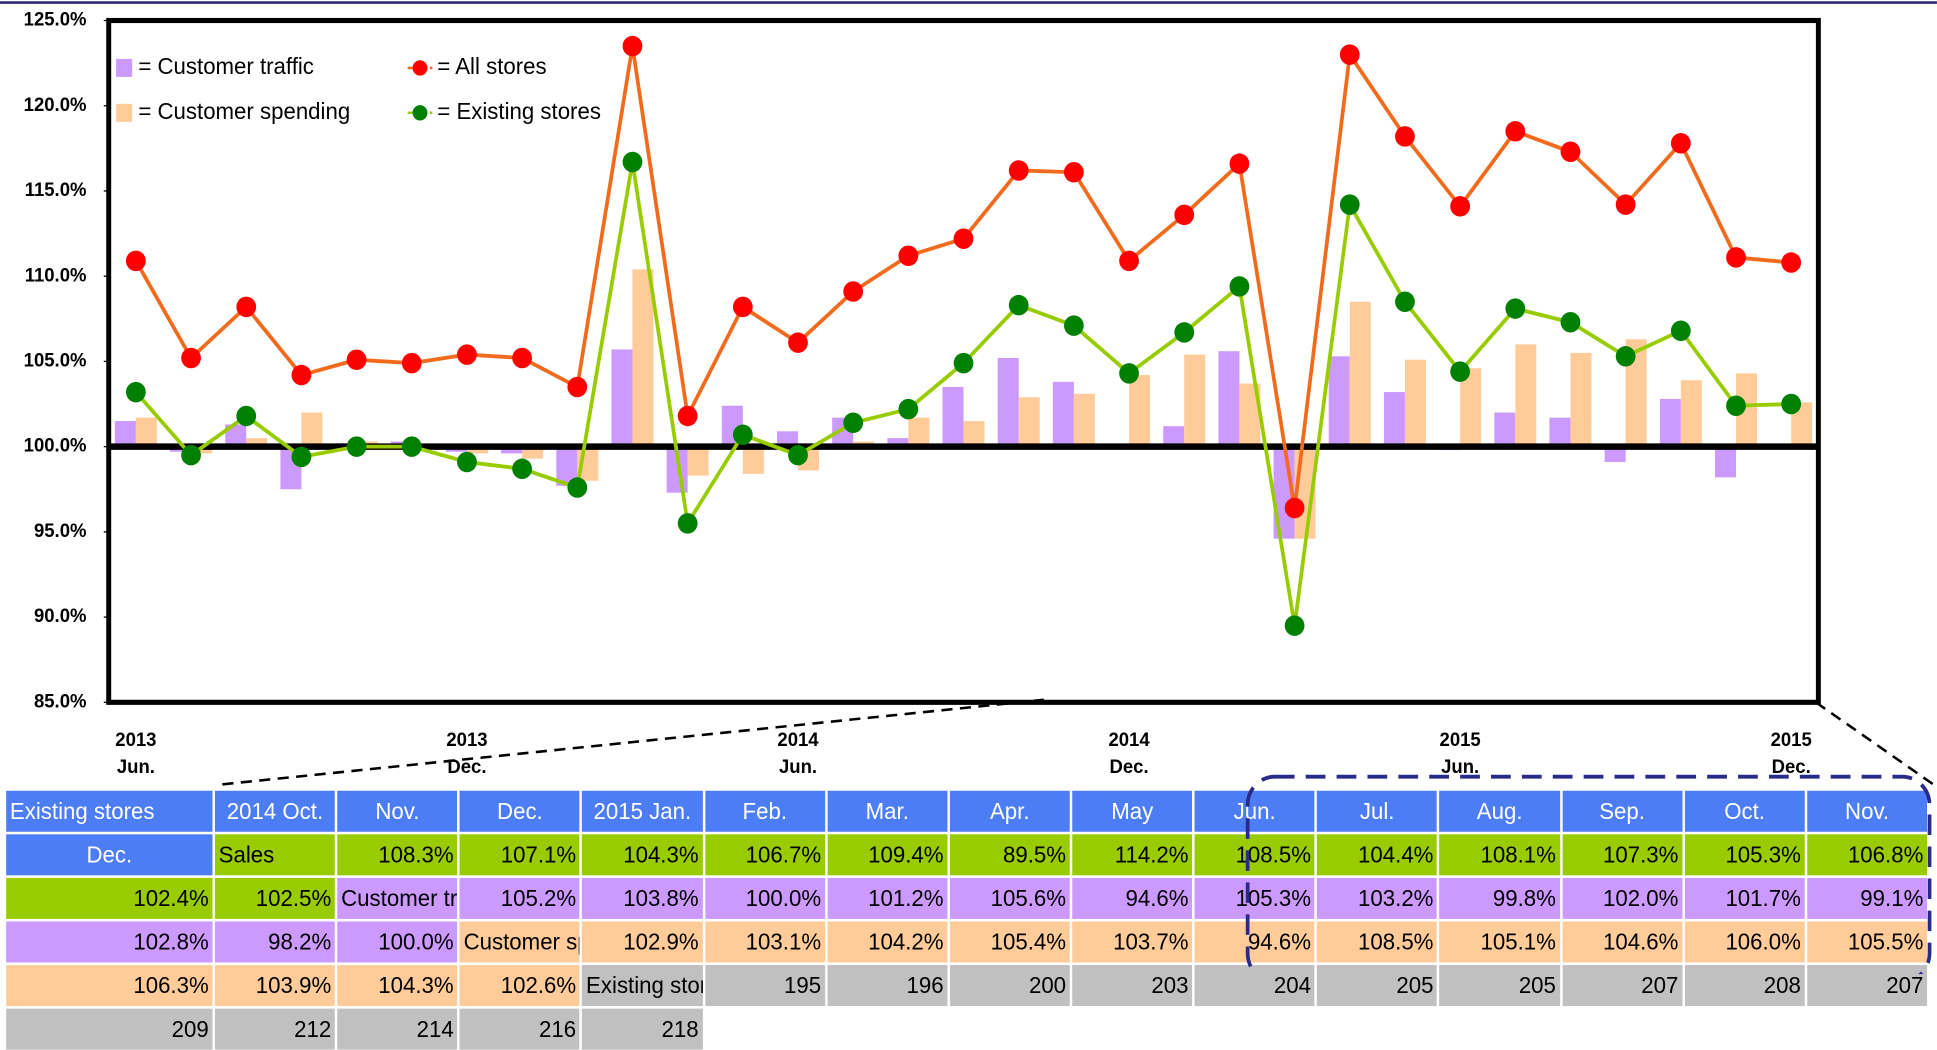 The width and height of the screenshot is (1937, 1050). Describe the element at coordinates (1377, 855) in the screenshot. I see `table-cell: 104.4%` at that location.